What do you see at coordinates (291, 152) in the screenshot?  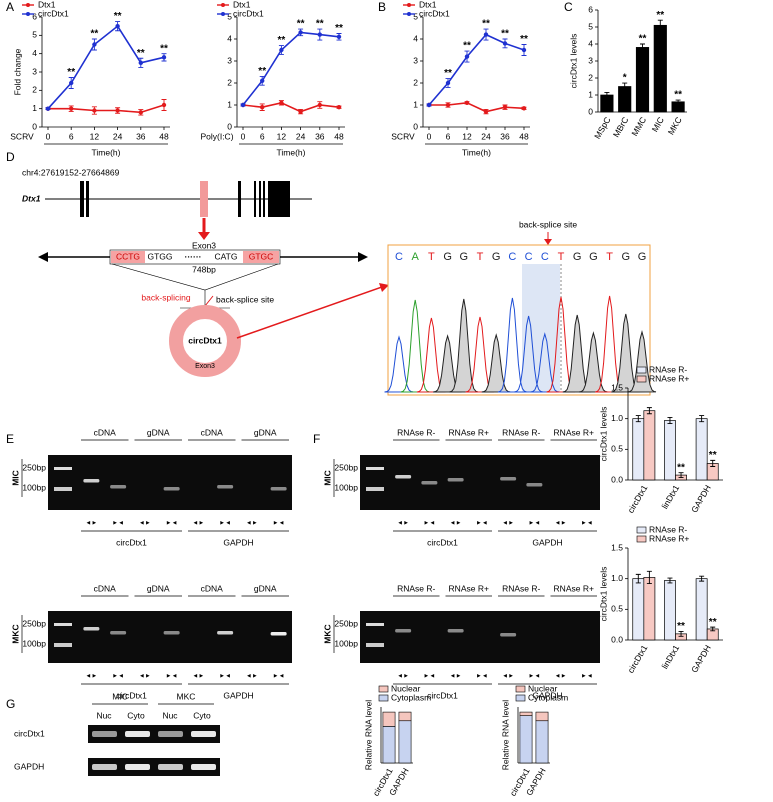 I see `x-axis-label: Time(h)` at bounding box center [291, 152].